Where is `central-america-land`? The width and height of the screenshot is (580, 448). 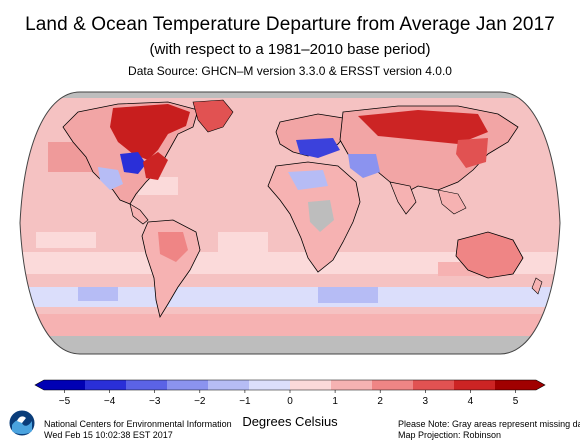 central-america-land is located at coordinates (139, 214).